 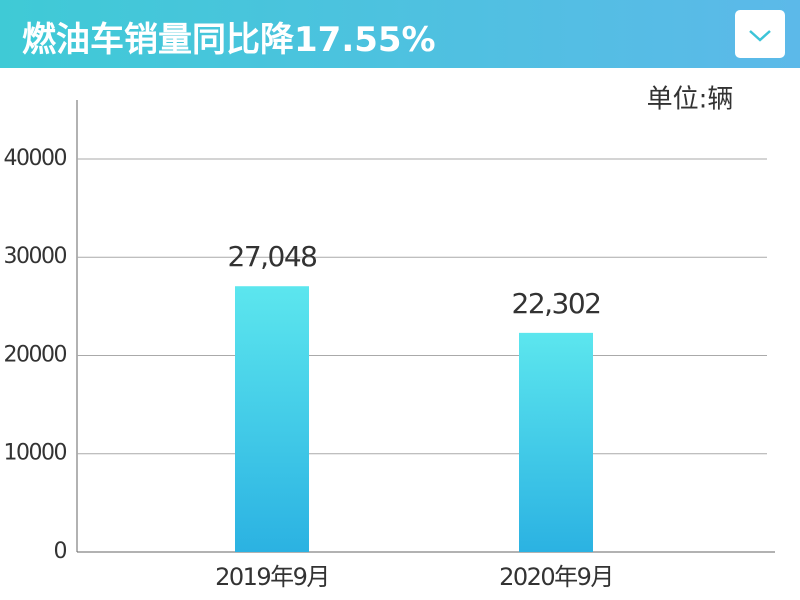 What do you see at coordinates (35, 256) in the screenshot?
I see `y-tick-label: 30000` at bounding box center [35, 256].